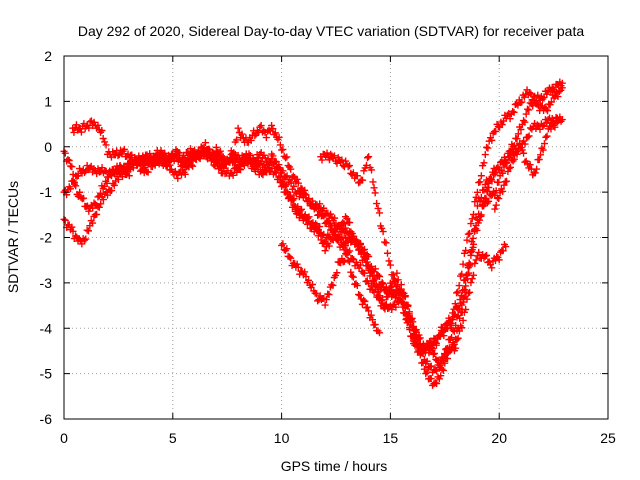 This screenshot has width=640, height=480. Describe the element at coordinates (64, 438) in the screenshot. I see `x-tick-label: 0` at that location.